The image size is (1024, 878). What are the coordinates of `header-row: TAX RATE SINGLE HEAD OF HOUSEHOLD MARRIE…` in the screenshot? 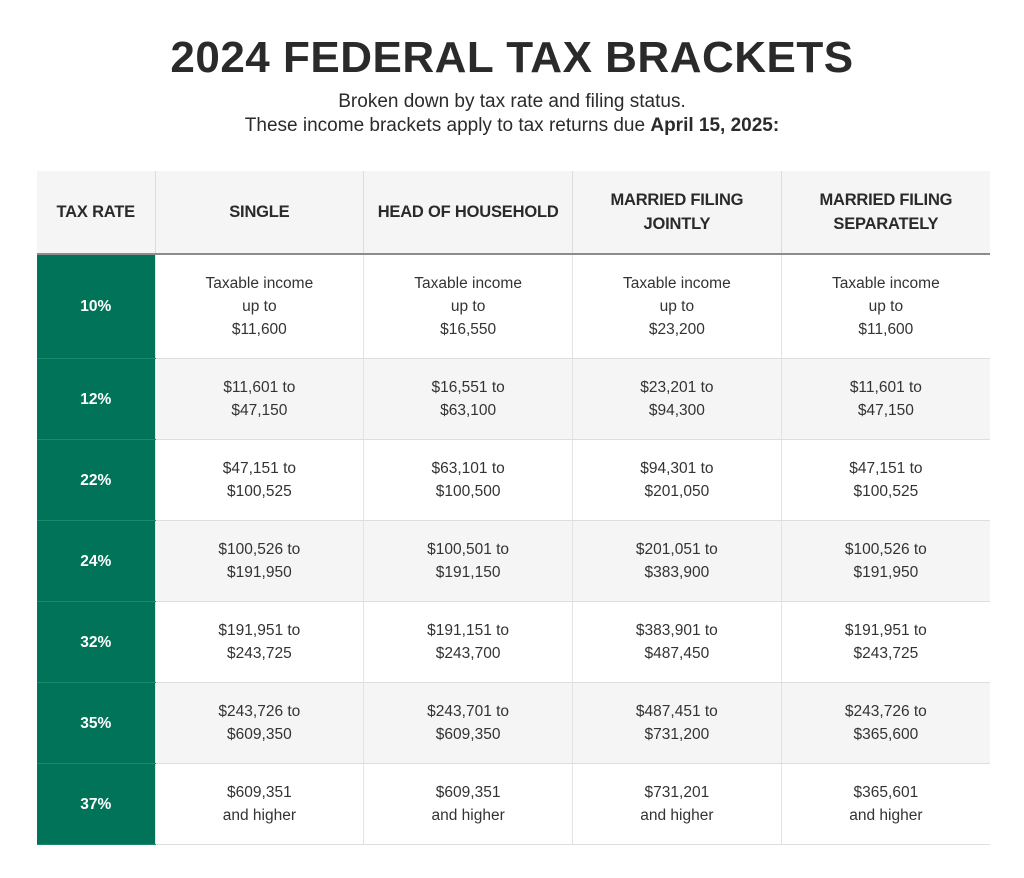 It's located at (513, 213).